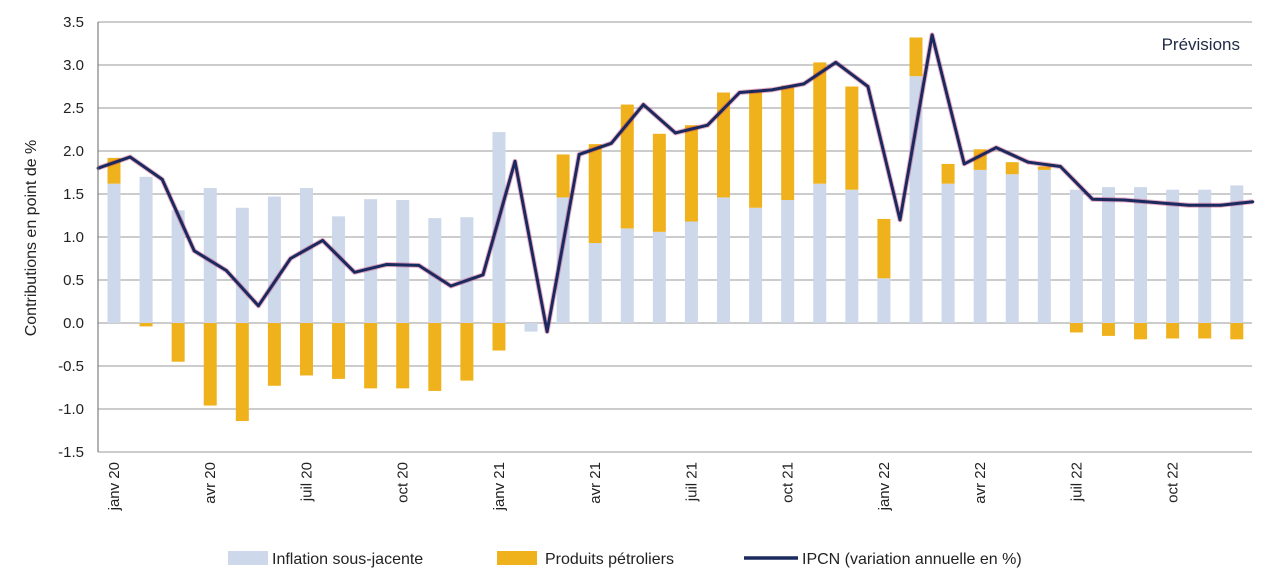  I want to click on y-tick-label: -1.0, so click(71, 409).